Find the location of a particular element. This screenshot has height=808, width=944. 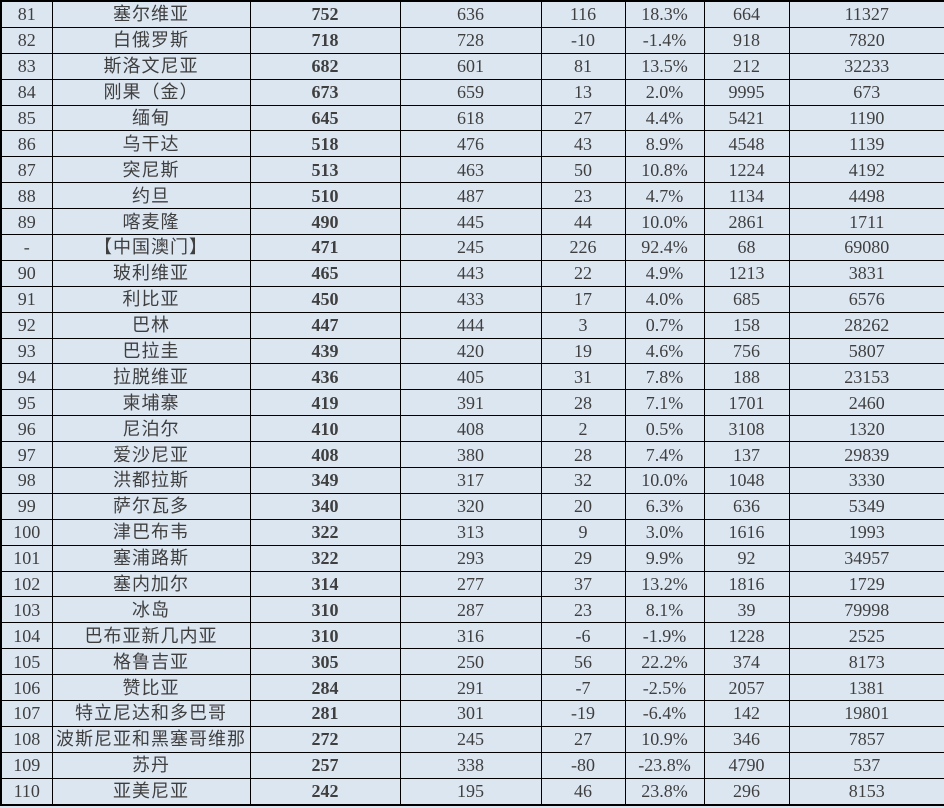

table-row: 102 塞内加尔 314 277 37 13.2% 1816 1729 is located at coordinates (472, 584).